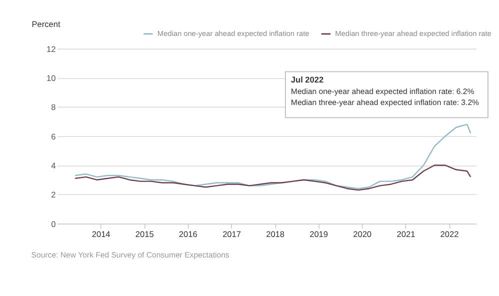 The width and height of the screenshot is (499, 296). Describe the element at coordinates (53, 137) in the screenshot. I see `y-tick-label: 6` at that location.